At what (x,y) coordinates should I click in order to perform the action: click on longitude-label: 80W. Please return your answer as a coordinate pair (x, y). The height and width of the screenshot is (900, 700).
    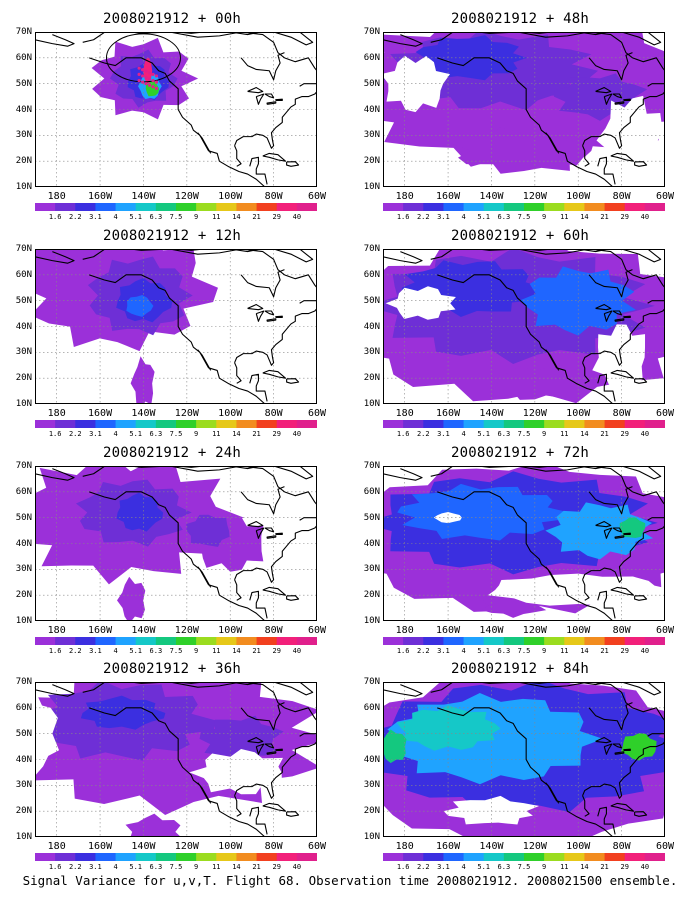
    Looking at the image, I should click on (621, 630).